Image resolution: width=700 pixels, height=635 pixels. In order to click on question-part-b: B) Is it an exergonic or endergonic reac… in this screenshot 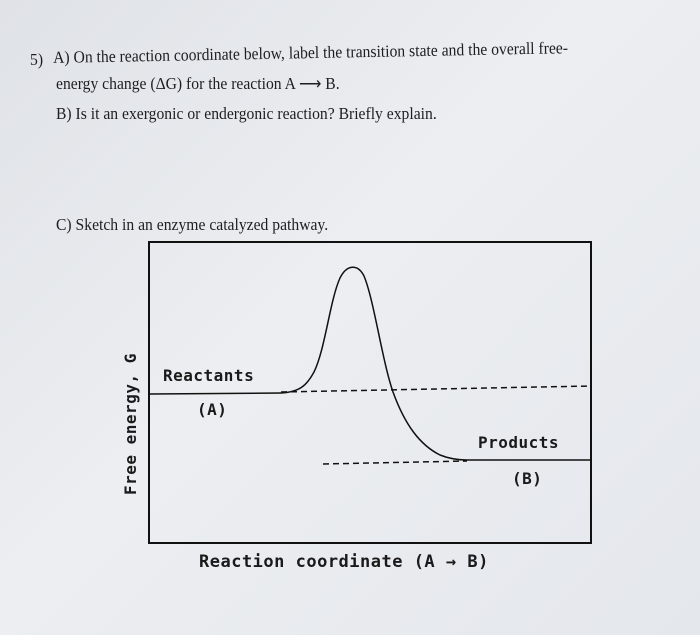, I will do `click(246, 113)`.